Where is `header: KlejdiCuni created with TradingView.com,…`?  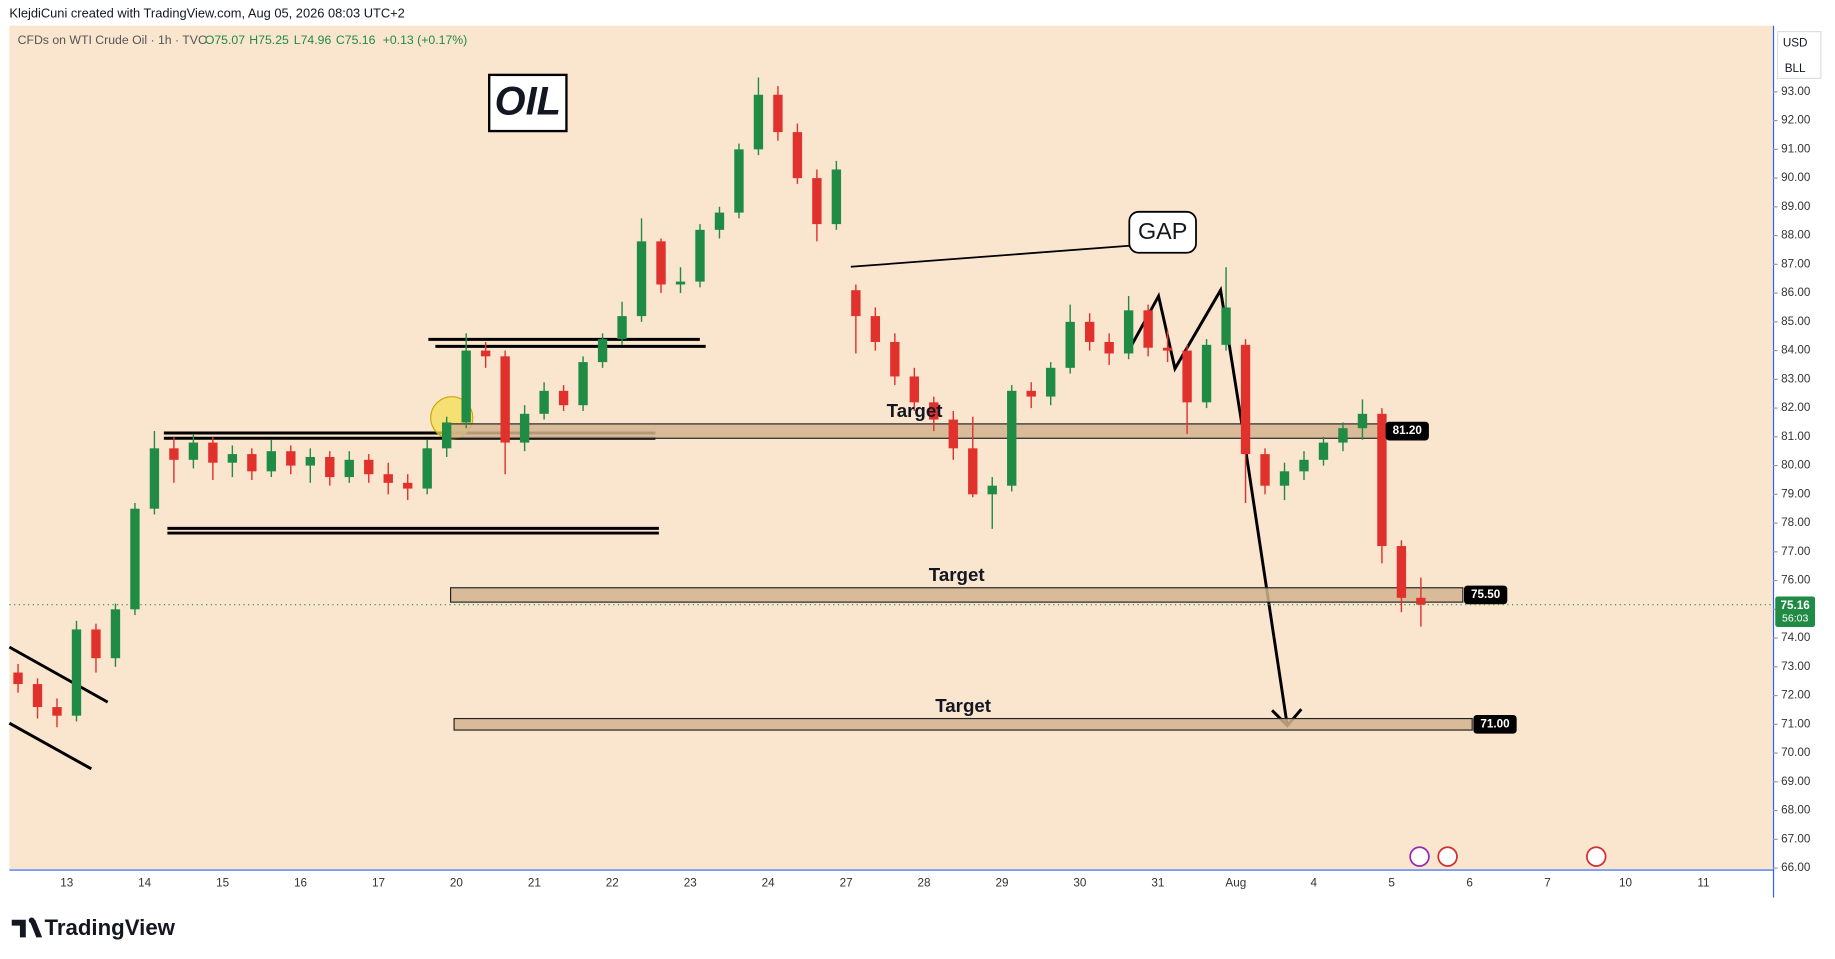 header: KlejdiCuni created with TradingView.com,… is located at coordinates (206, 12).